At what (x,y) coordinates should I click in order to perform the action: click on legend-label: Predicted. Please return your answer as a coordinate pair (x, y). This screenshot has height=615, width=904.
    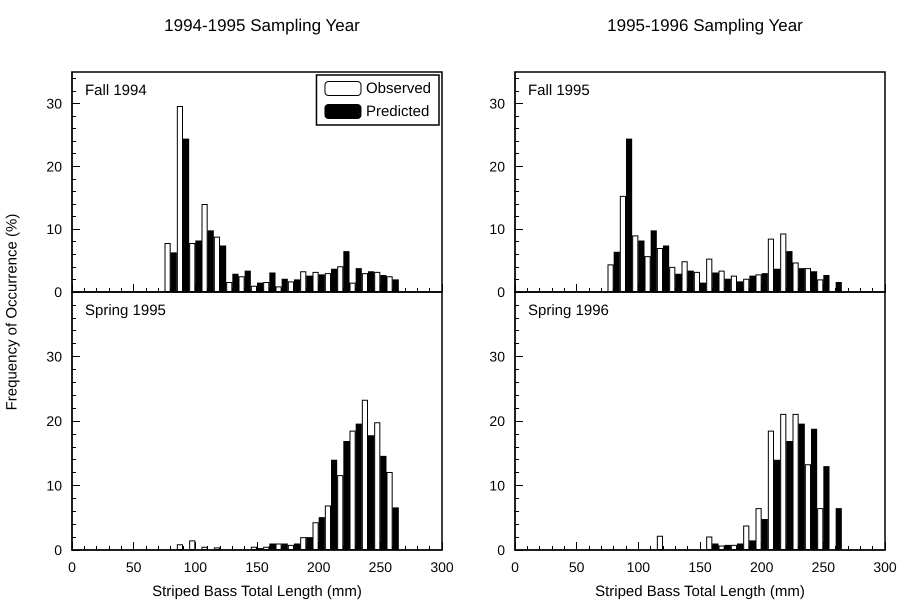
    Looking at the image, I should click on (398, 111).